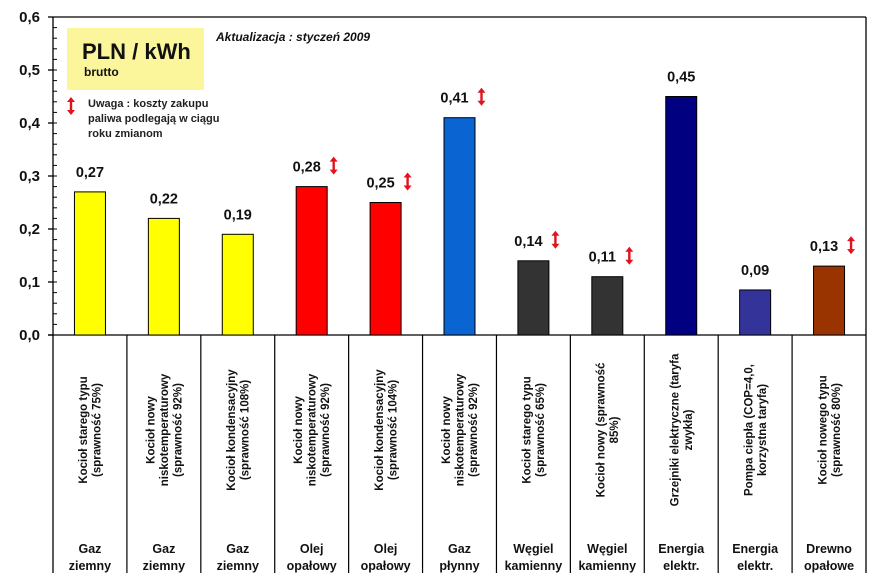  What do you see at coordinates (824, 247) in the screenshot?
I see `value-label: 0,13` at bounding box center [824, 247].